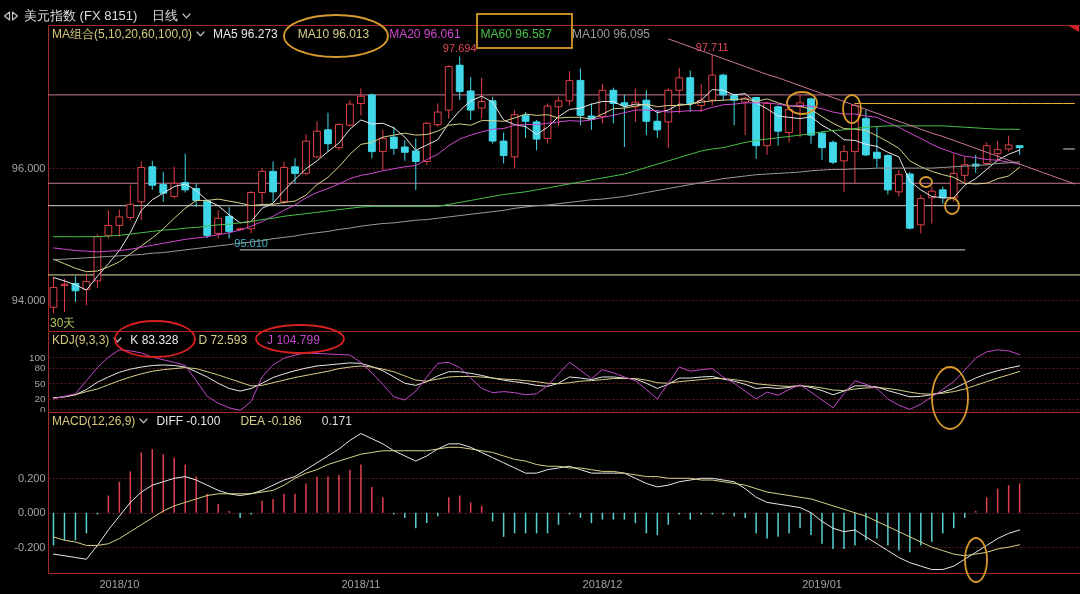 This screenshot has width=1080, height=594. Describe the element at coordinates (122, 34) in the screenshot. I see `legend-title: MA组合(5,10,20,60,100,0)` at that location.